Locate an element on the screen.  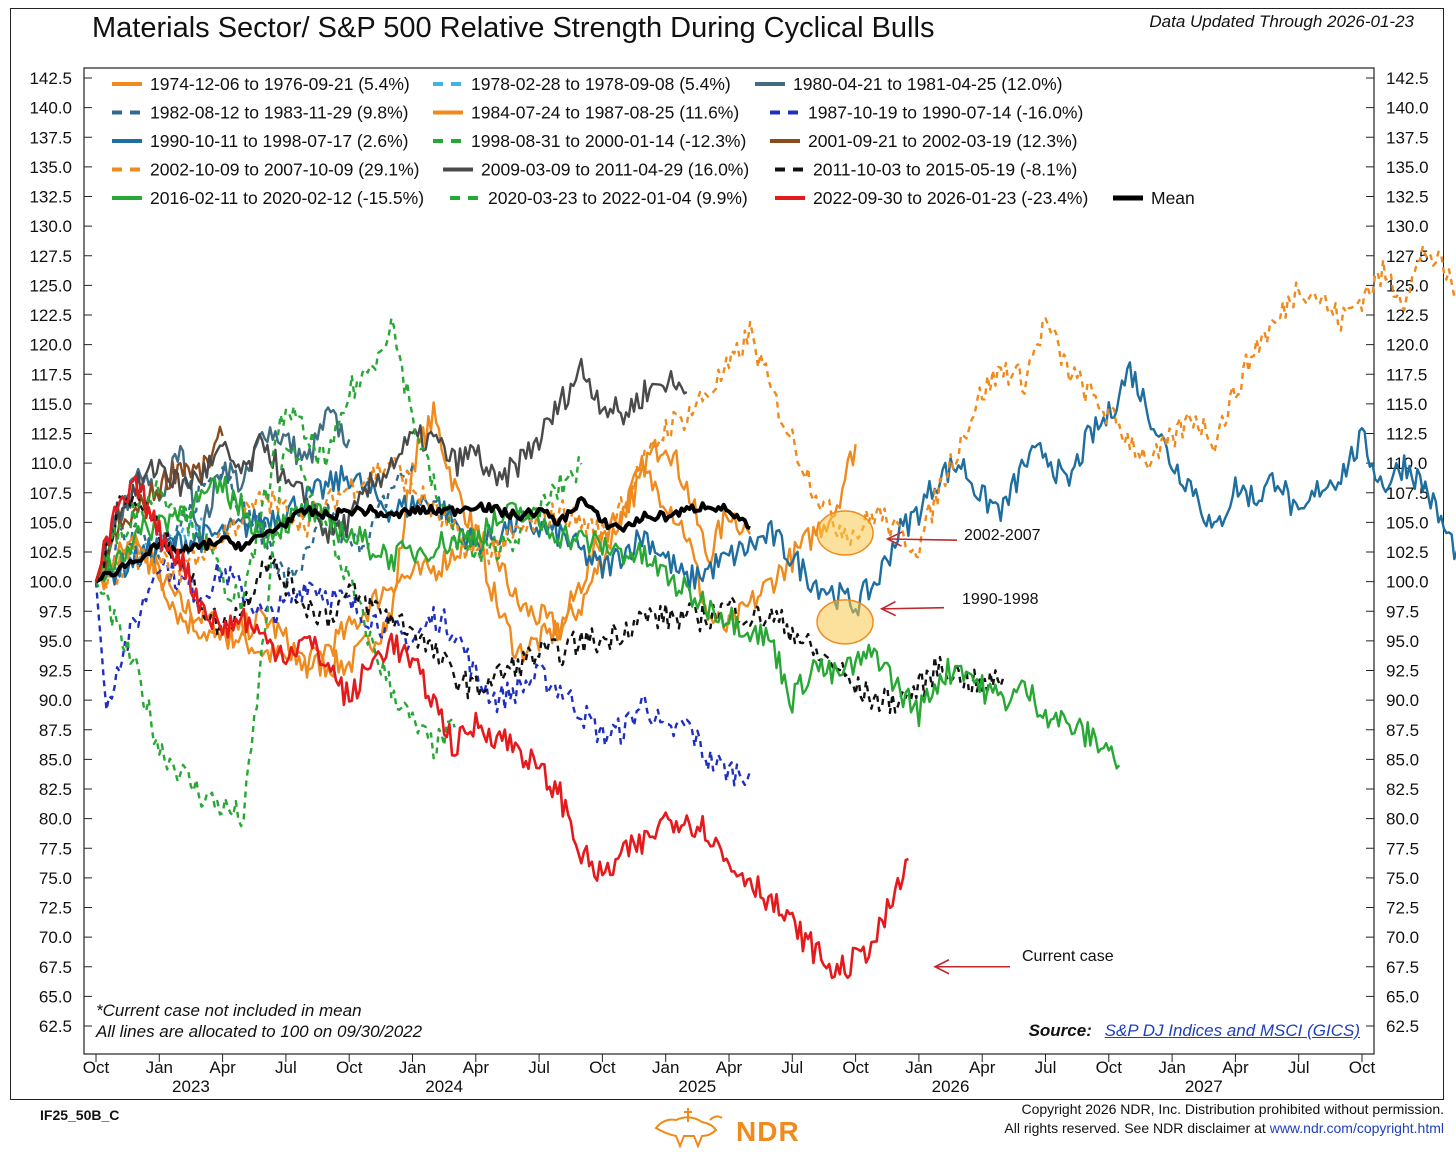
legend-label: 2011-10-03 to 2015-05-19 (-8.1%) is located at coordinates (945, 170).